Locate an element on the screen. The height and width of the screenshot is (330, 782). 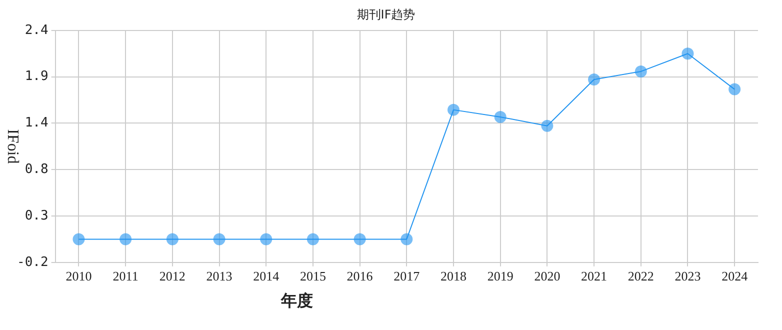
x-tick-label: 2020 is located at coordinates (547, 276).